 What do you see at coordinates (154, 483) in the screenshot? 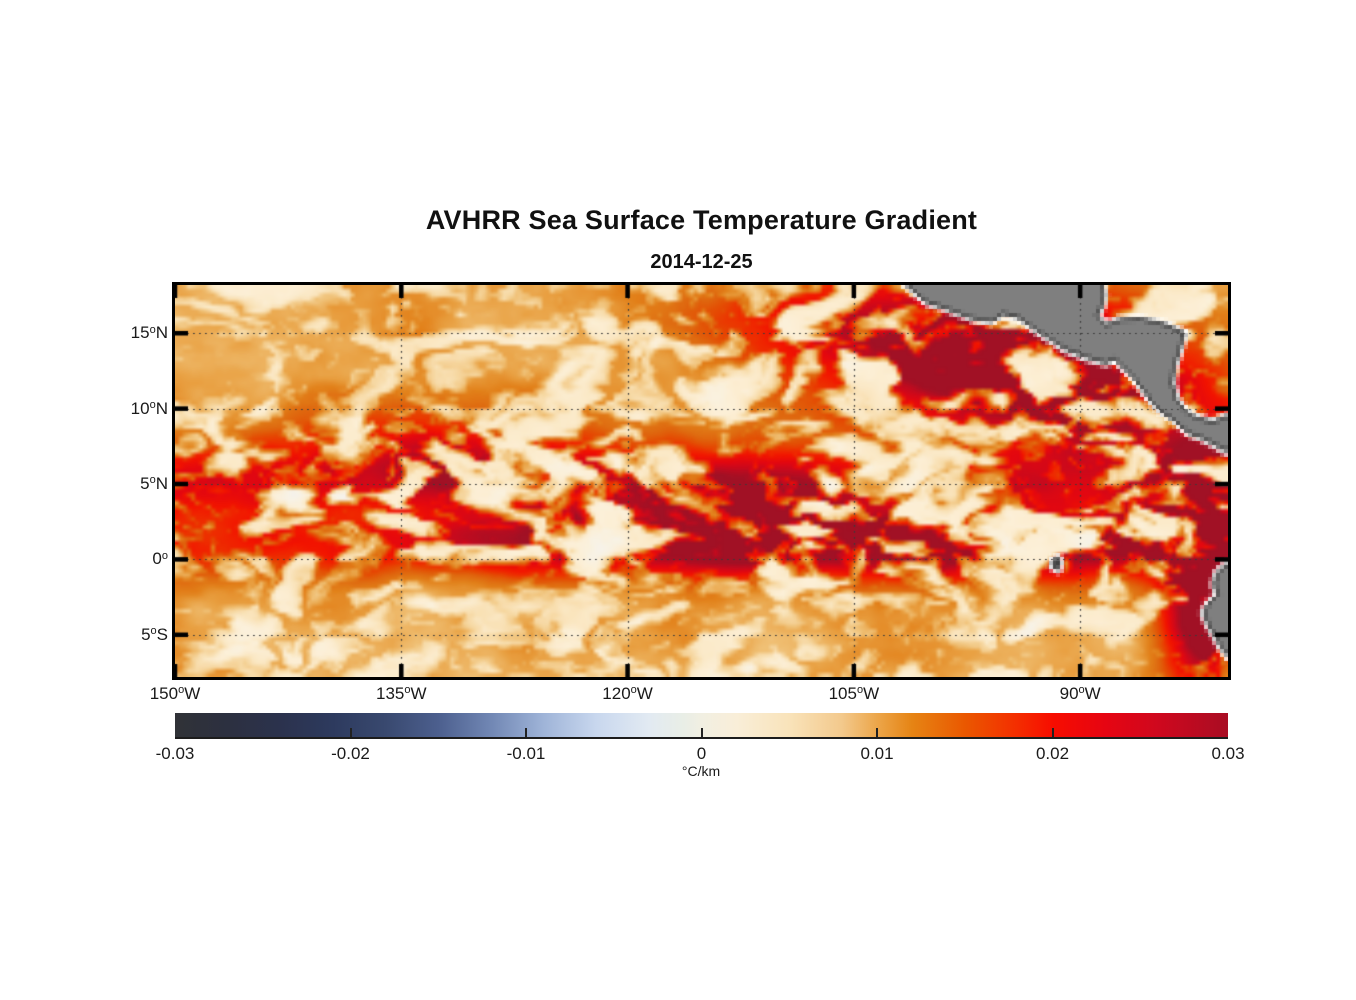
I see `y-tick-label: 5oN` at bounding box center [154, 483].